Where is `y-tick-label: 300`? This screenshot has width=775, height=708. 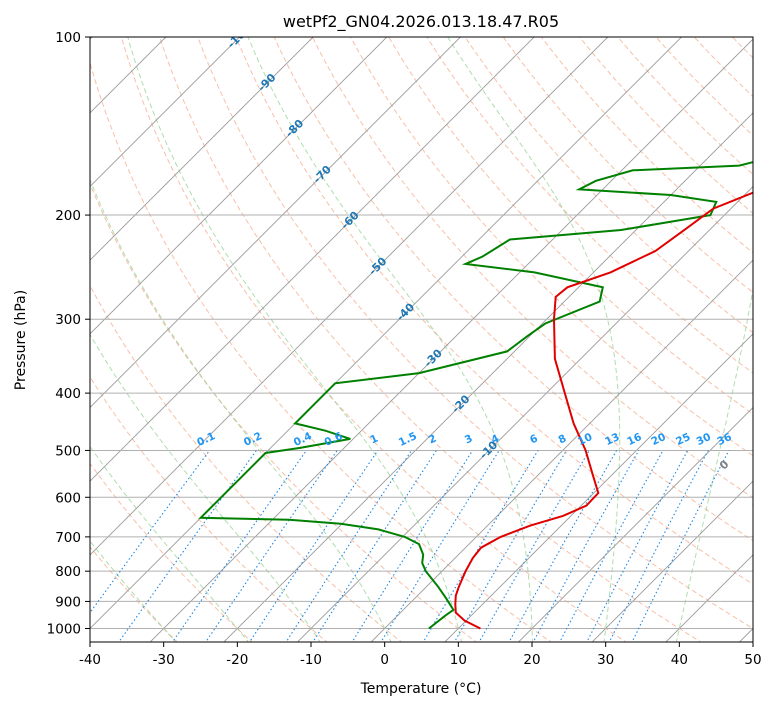 y-tick-label: 300 is located at coordinates (68, 320).